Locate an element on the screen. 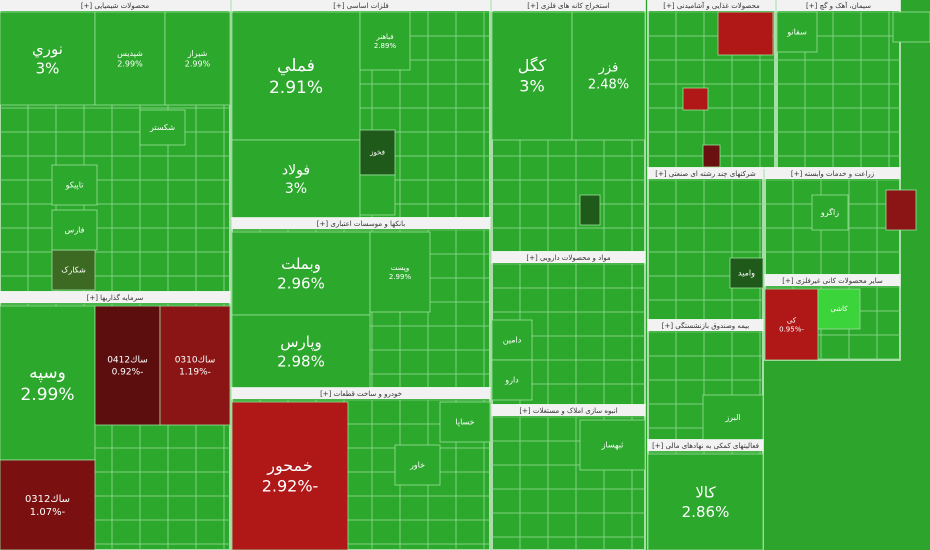  tile-change: -2.92% is located at coordinates (290, 486).